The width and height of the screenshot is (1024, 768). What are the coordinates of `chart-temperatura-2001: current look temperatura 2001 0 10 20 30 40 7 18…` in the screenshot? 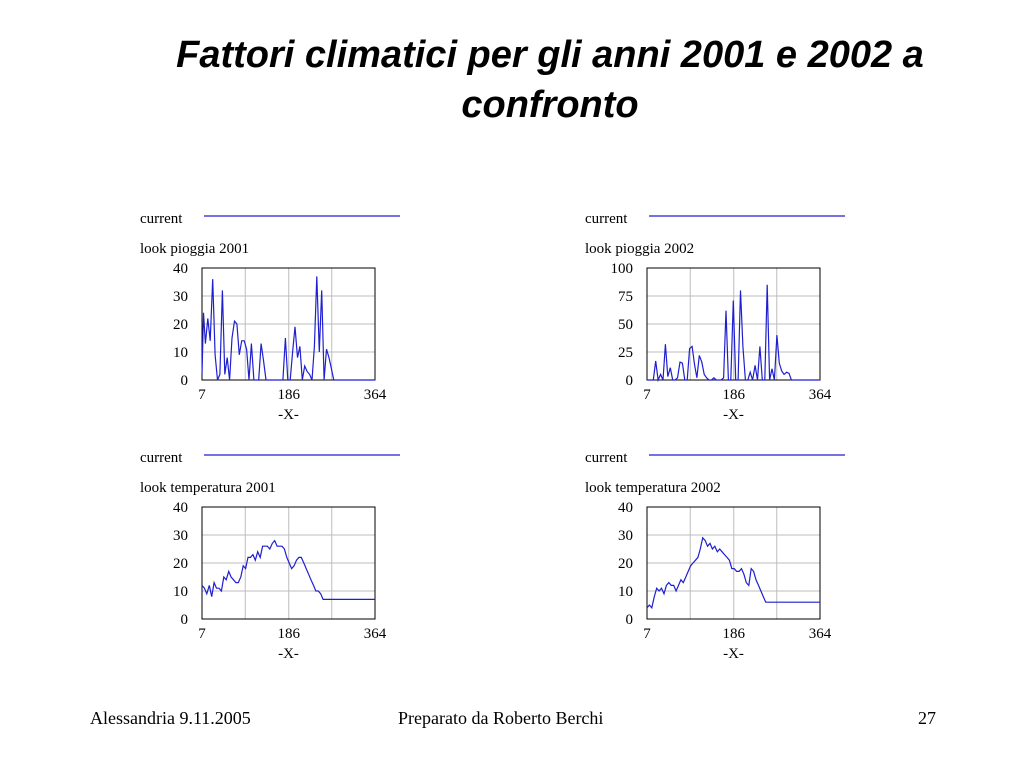 It's located at (270, 553).